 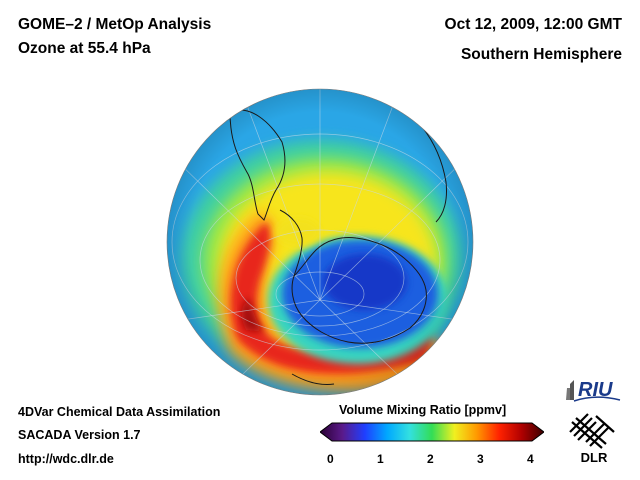 I want to click on colorbar-tick-4: 4, so click(x=530, y=459).